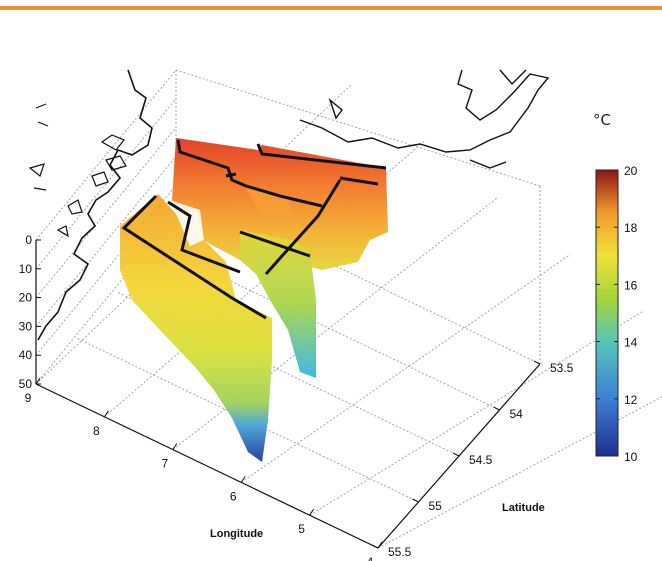 This screenshot has height=561, width=662. I want to click on longitude-tick-label: 8, so click(96, 431).